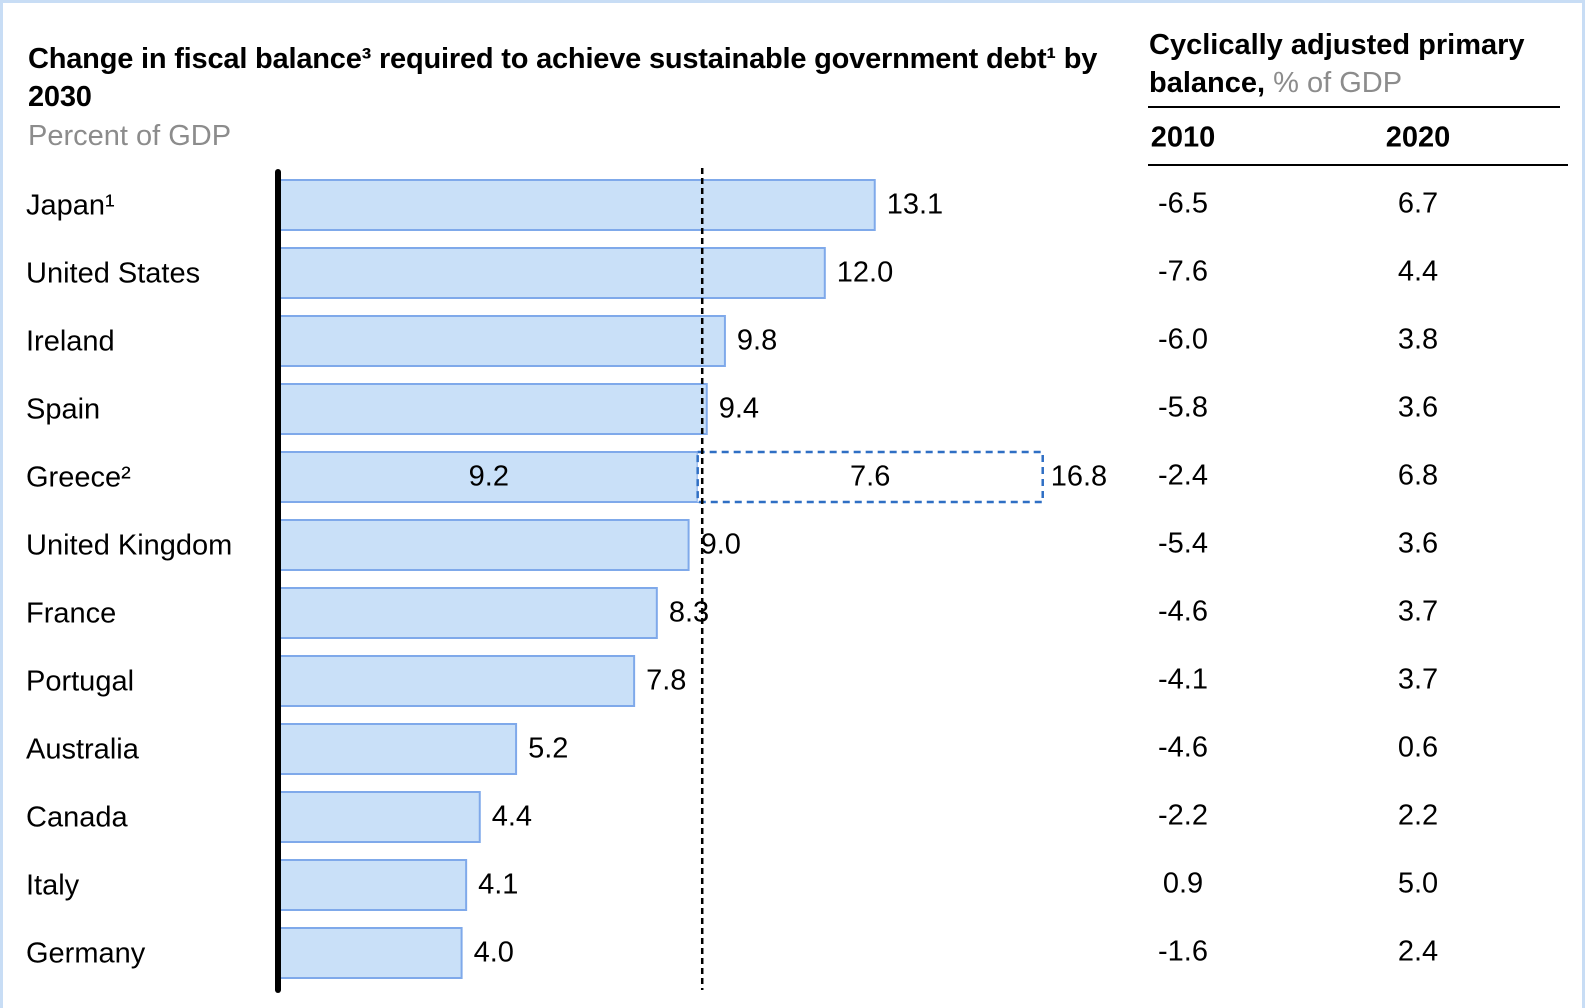  Describe the element at coordinates (1418, 884) in the screenshot. I see `table-cell: 5.0` at that location.